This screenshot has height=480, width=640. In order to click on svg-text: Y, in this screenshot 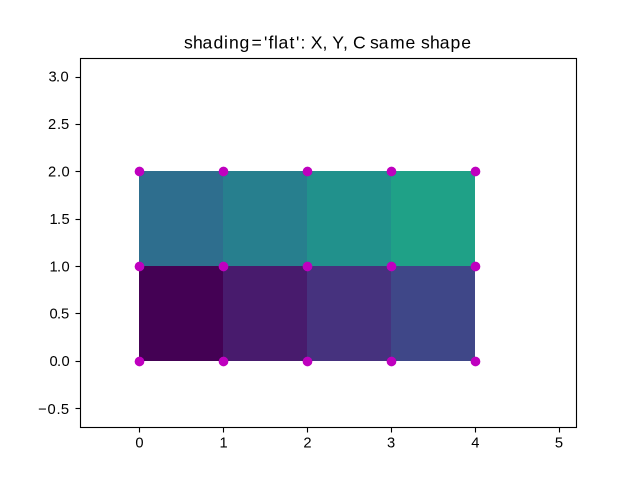, I will do `click(340, 43)`.